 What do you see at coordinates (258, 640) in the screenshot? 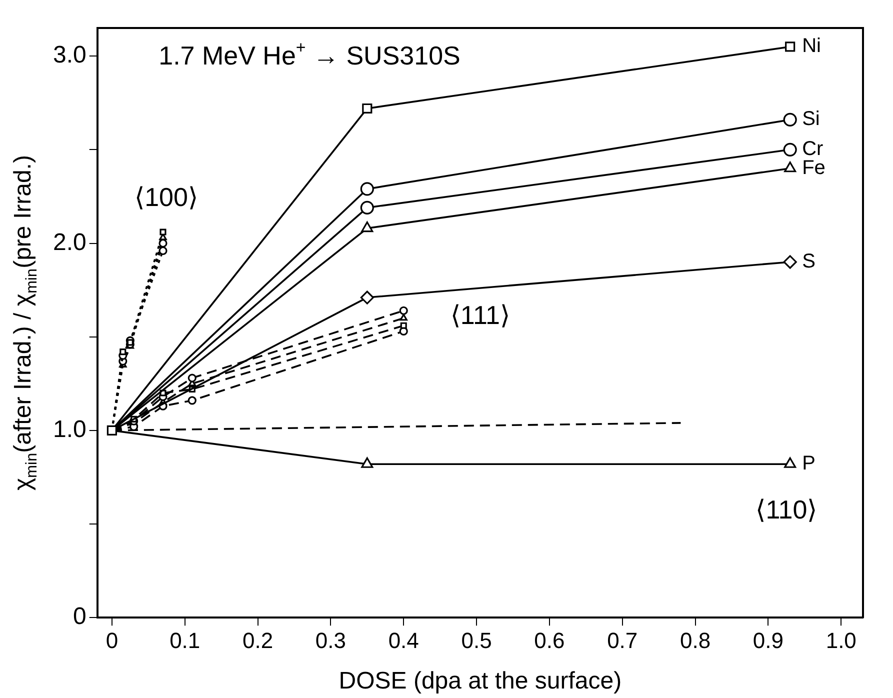
I see `x-tick-label: 0.2` at bounding box center [258, 640].